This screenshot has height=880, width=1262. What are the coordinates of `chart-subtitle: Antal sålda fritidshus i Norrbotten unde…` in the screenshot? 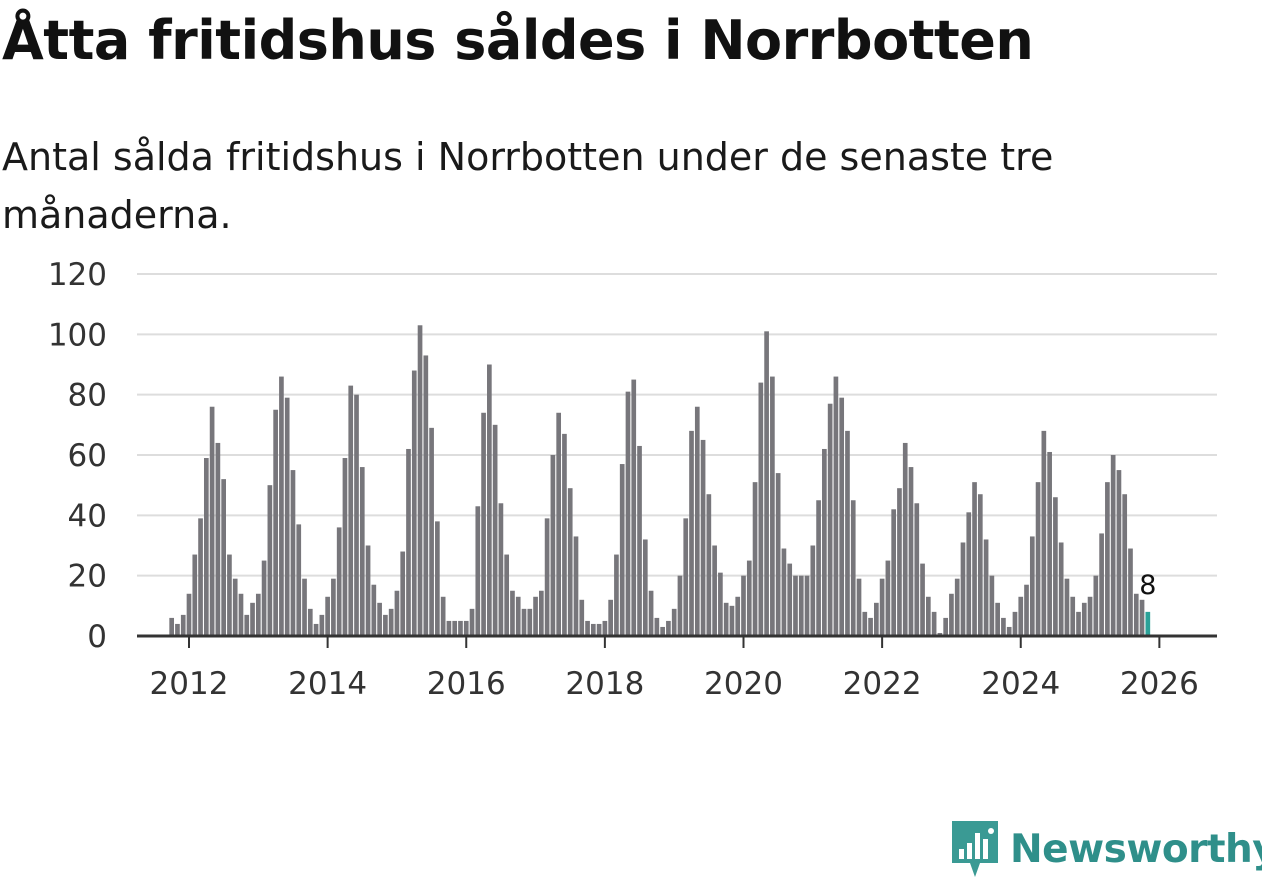 It's located at (528, 186).